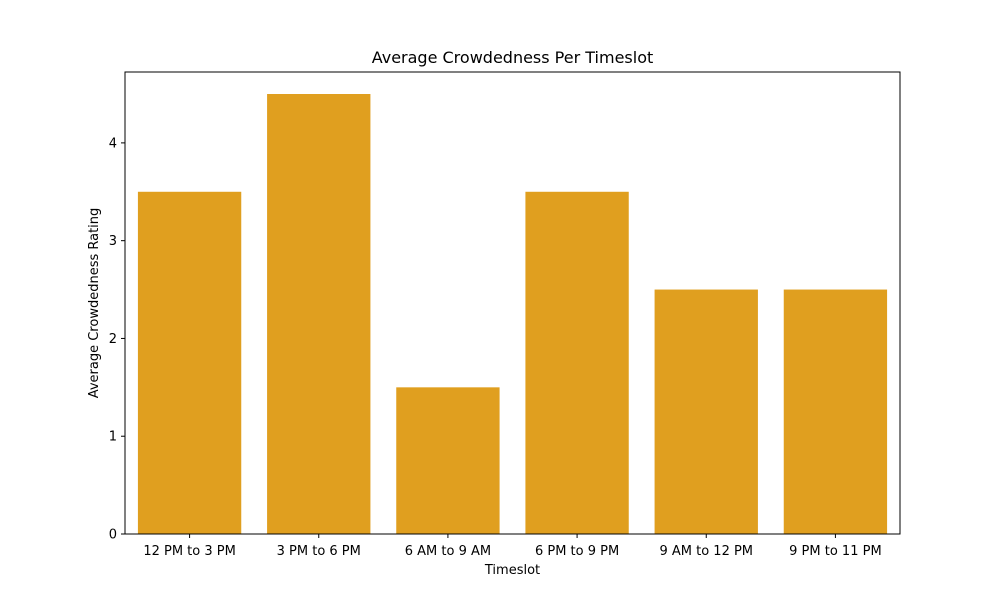 The image size is (1000, 600). I want to click on y-tick-label-0: 0, so click(113, 535).